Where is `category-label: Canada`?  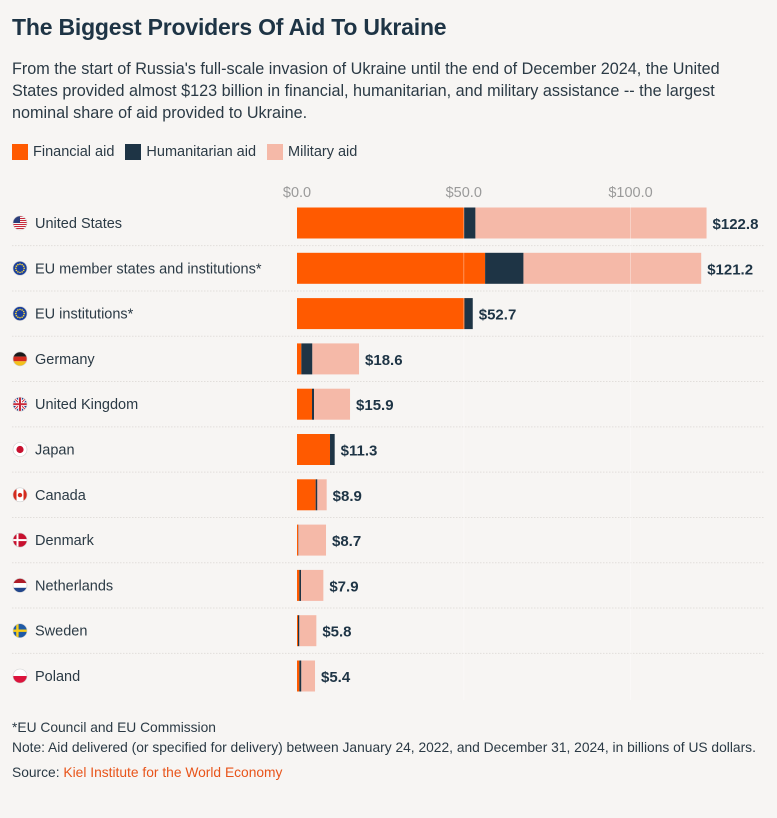
category-label: Canada is located at coordinates (61, 496).